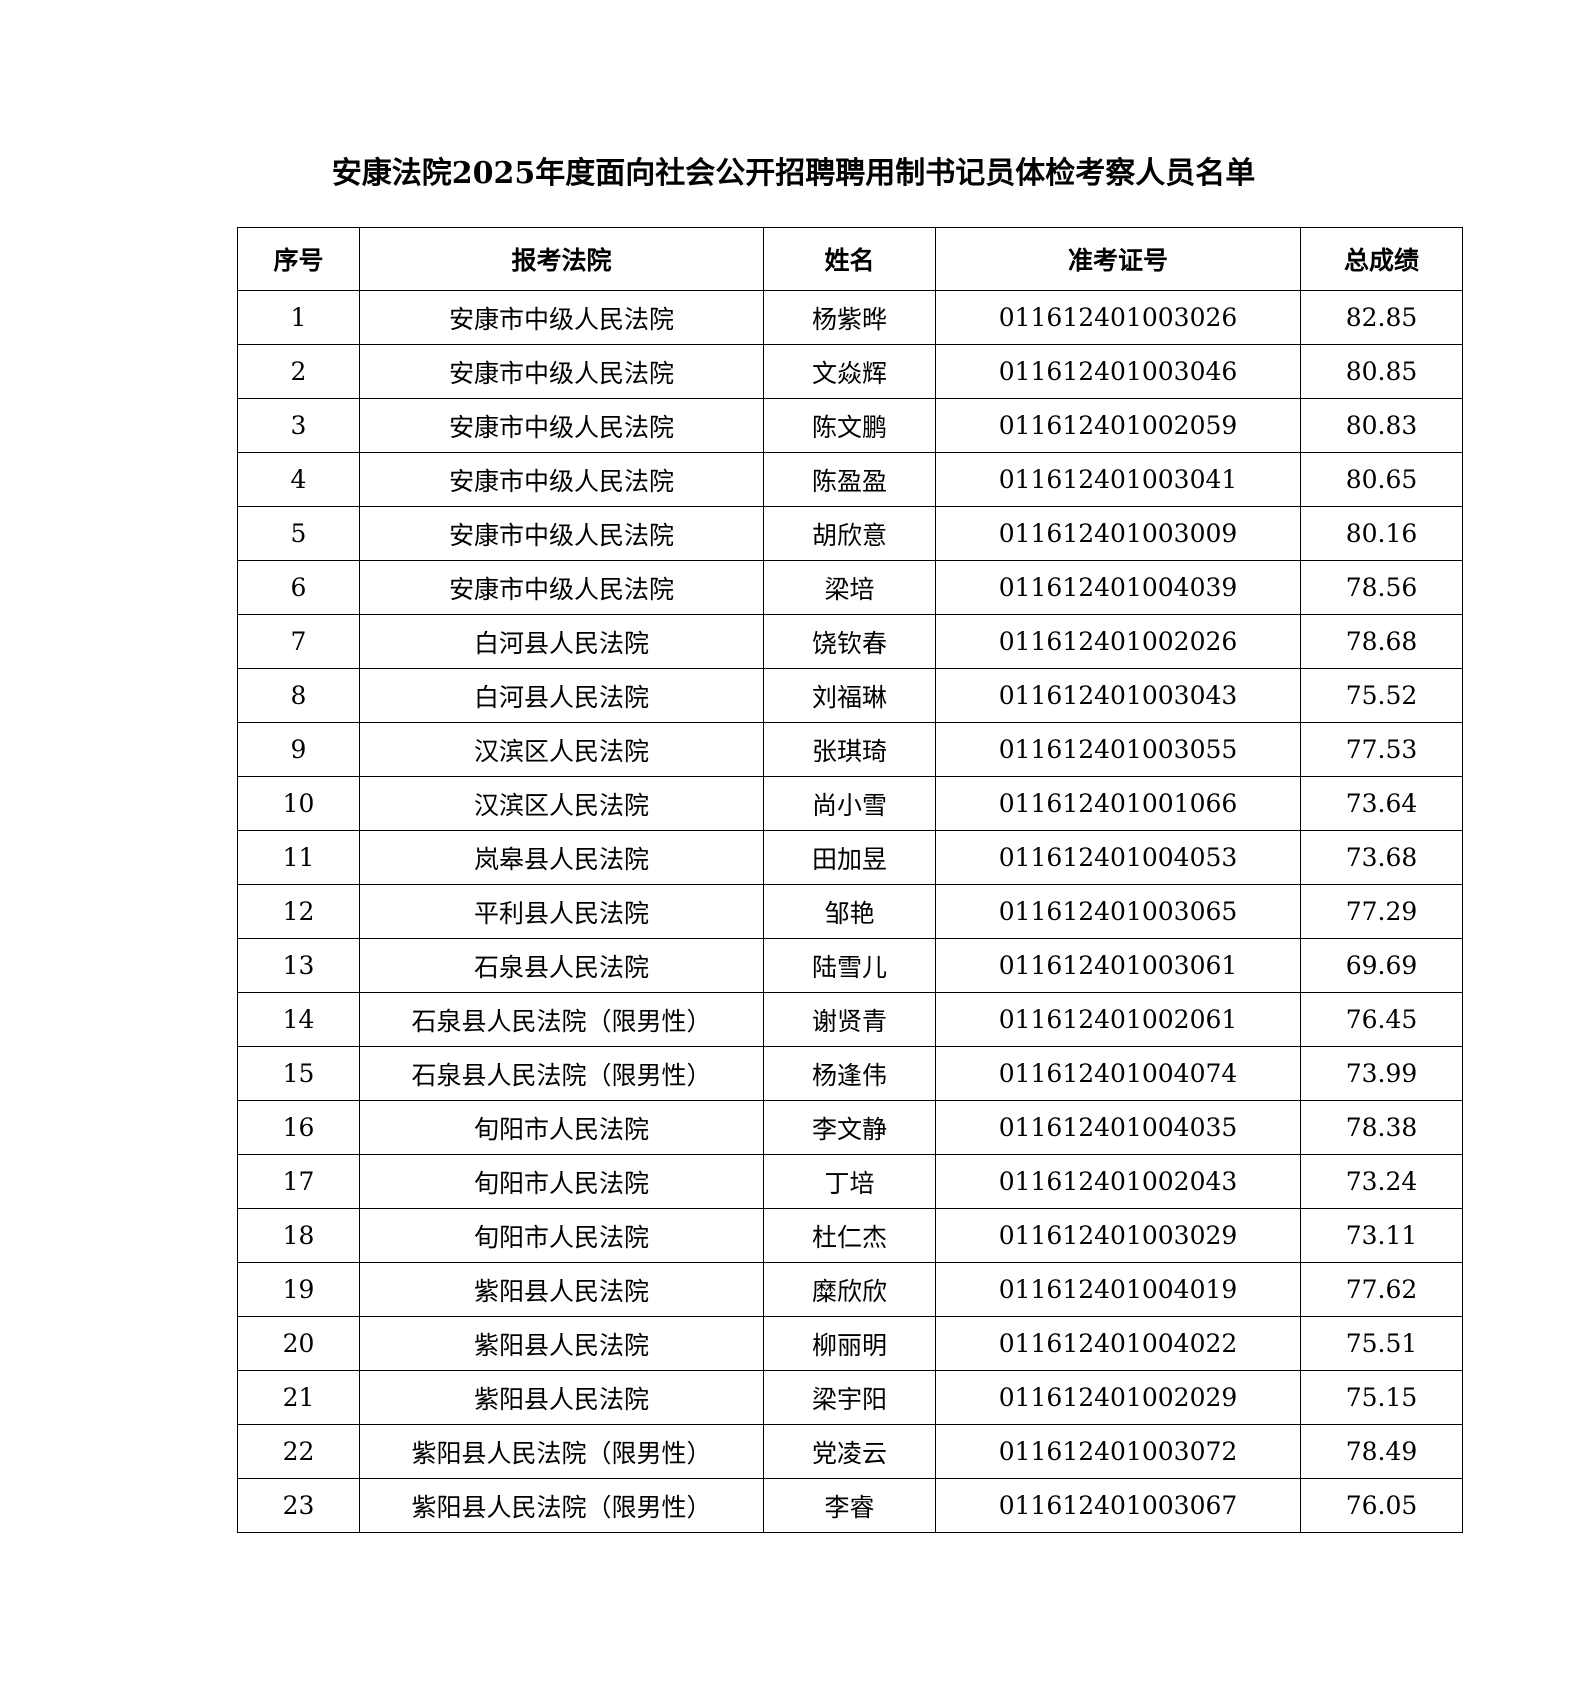 The width and height of the screenshot is (1587, 1707). I want to click on cell-name: 陈盈盈, so click(849, 479).